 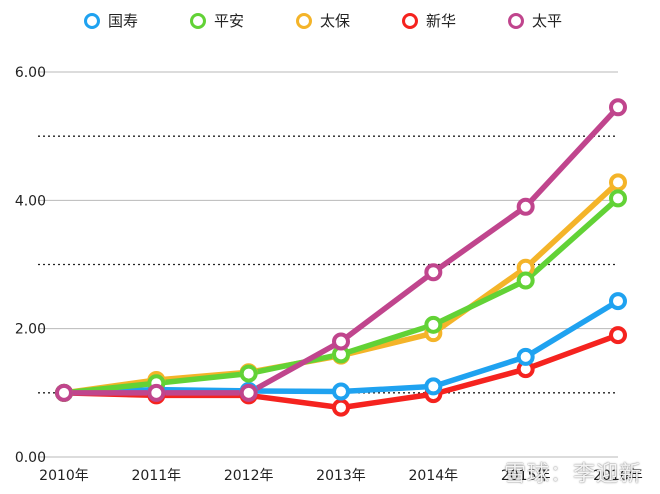 I want to click on x-tick-label: 2013年, so click(x=341, y=476).